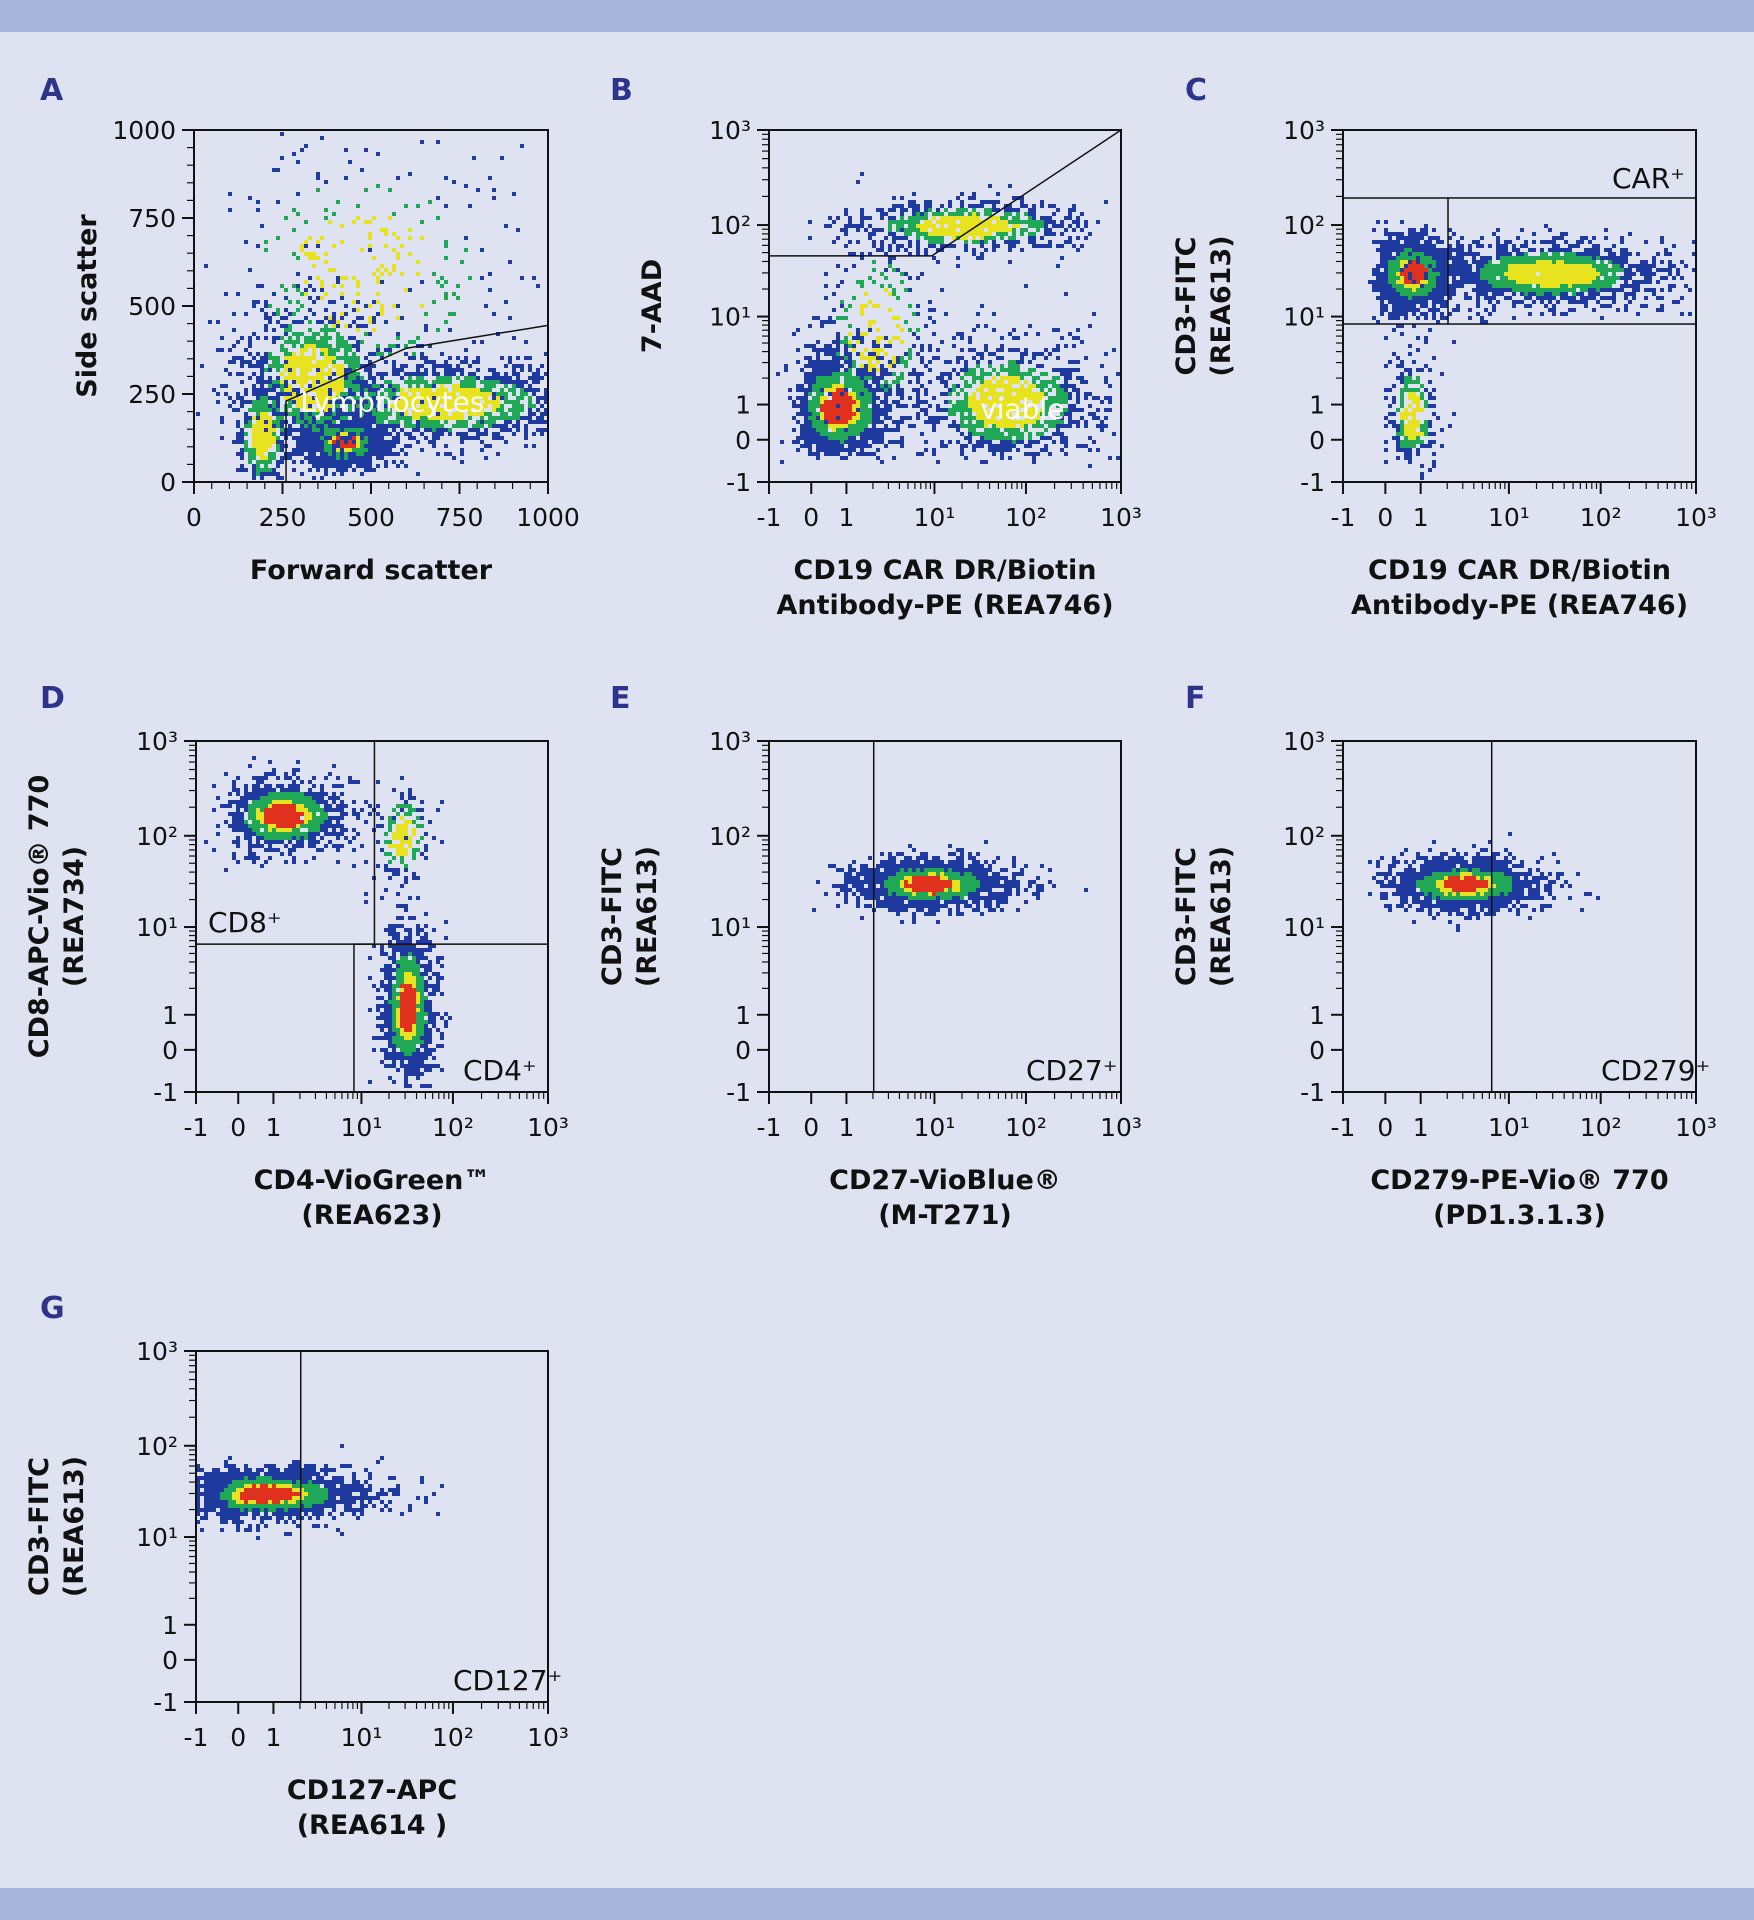 This screenshot has height=1920, width=1754. What do you see at coordinates (152, 218) in the screenshot?
I see `y-tick-label: 750` at bounding box center [152, 218].